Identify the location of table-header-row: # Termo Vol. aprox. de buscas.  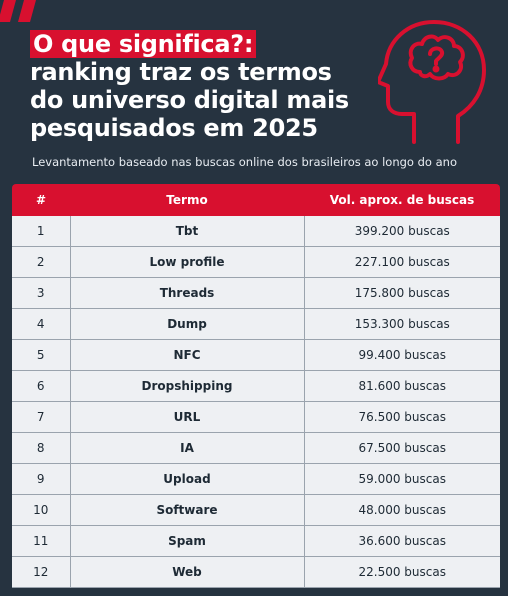
(256, 200).